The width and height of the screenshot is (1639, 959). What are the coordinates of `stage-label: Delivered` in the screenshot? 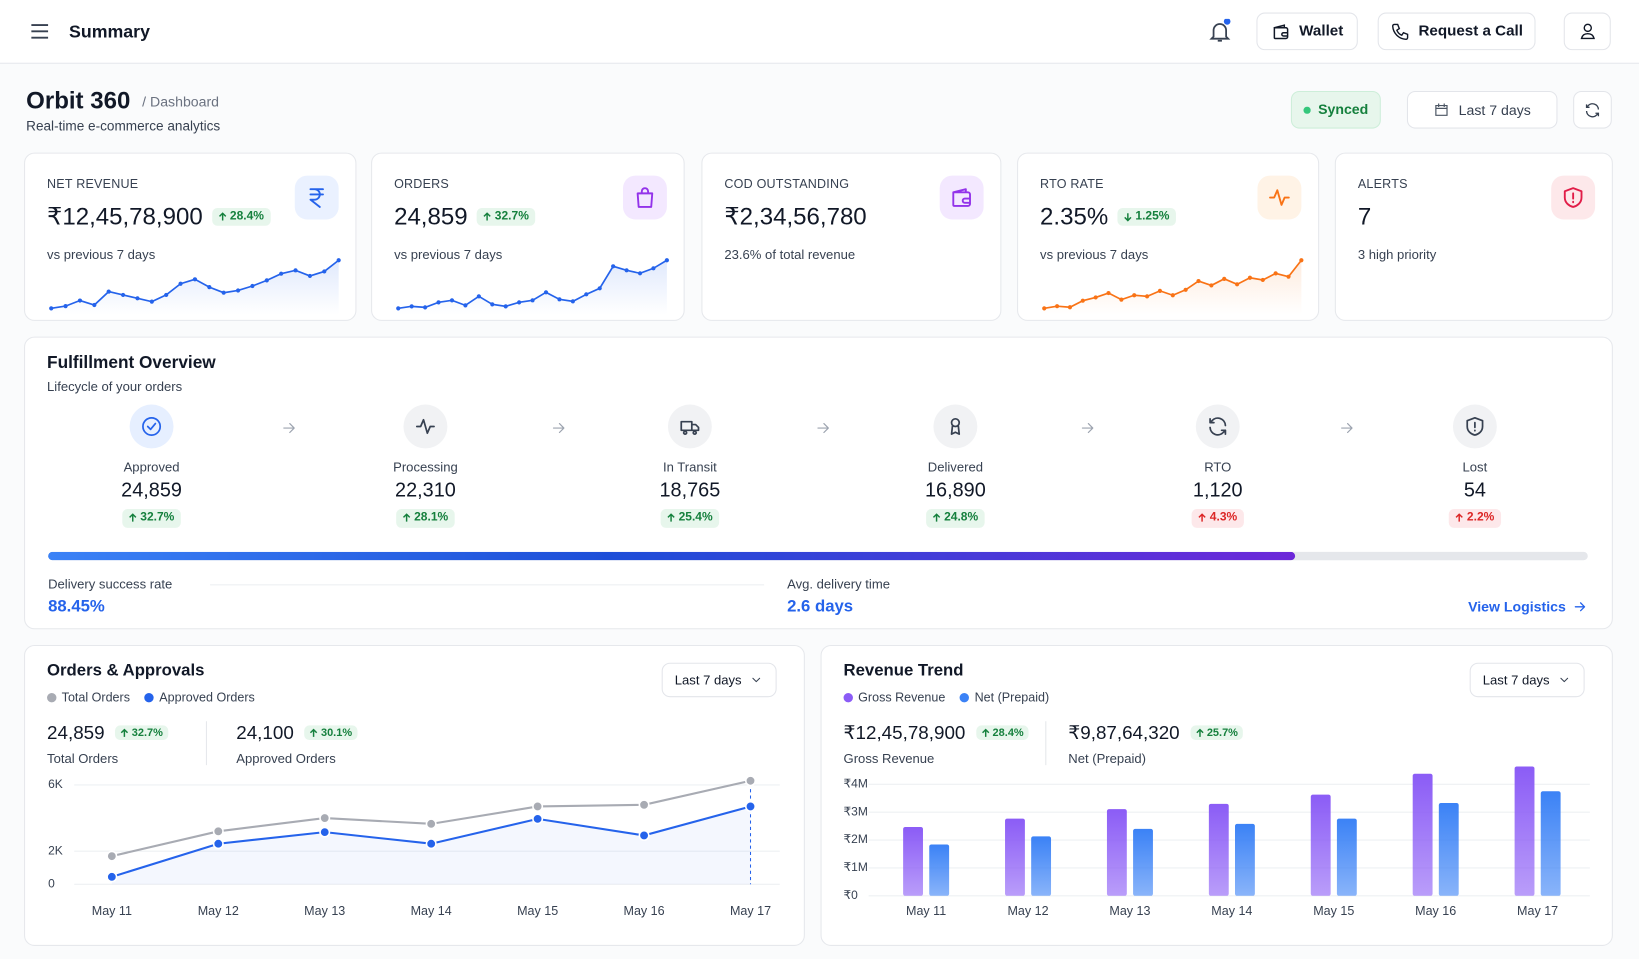 It's located at (955, 467).